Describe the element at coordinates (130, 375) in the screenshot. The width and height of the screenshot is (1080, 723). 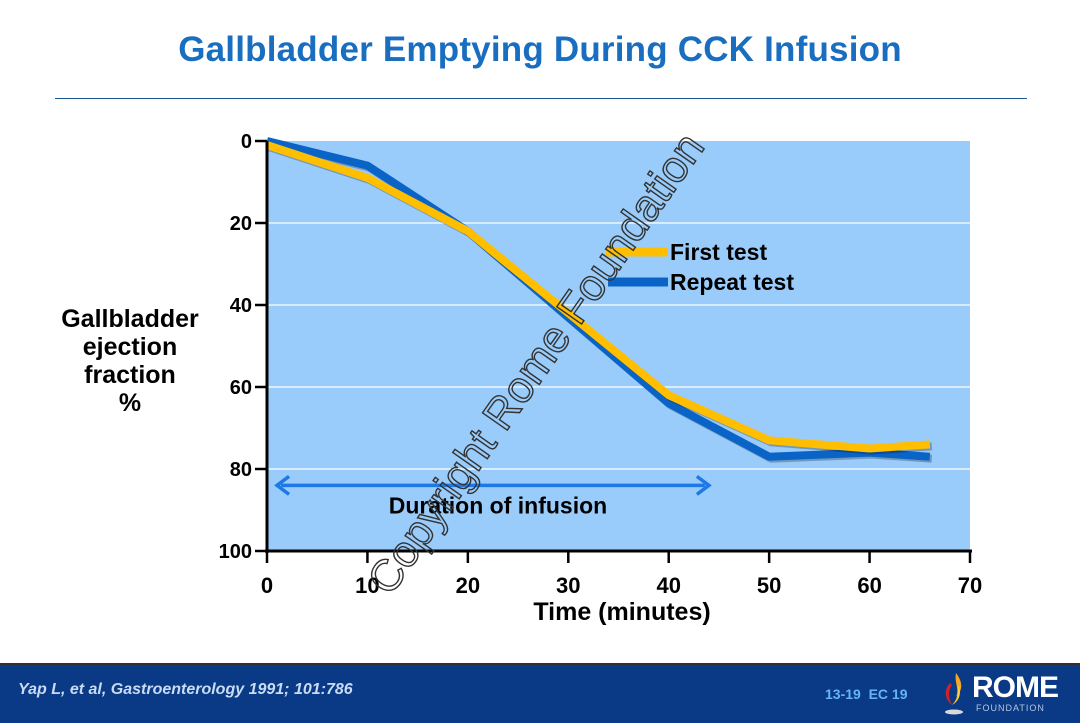
I see `y-axis-label-line: fraction` at that location.